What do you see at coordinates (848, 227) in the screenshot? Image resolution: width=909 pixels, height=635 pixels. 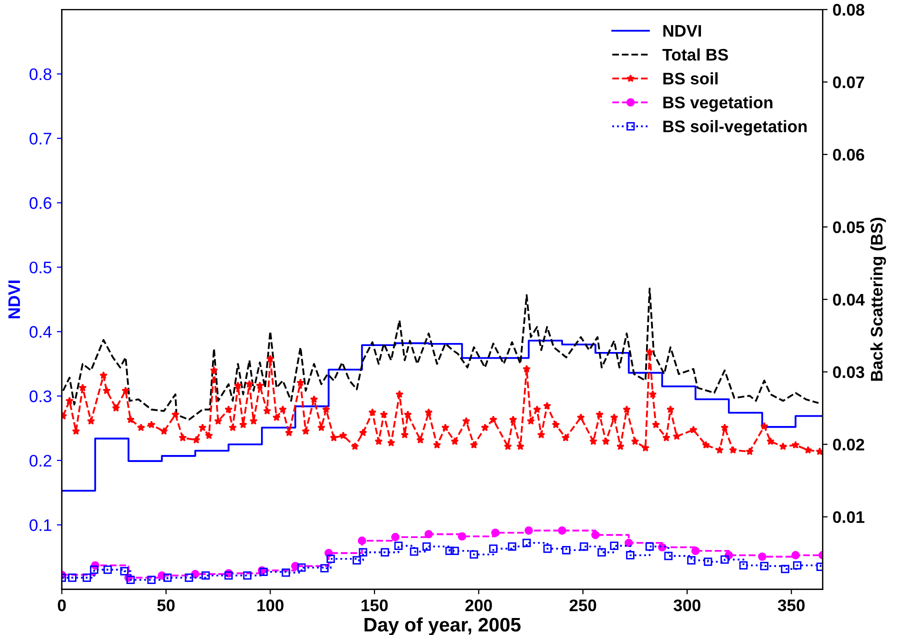 I see `y2-tick-label: 0.05` at bounding box center [848, 227].